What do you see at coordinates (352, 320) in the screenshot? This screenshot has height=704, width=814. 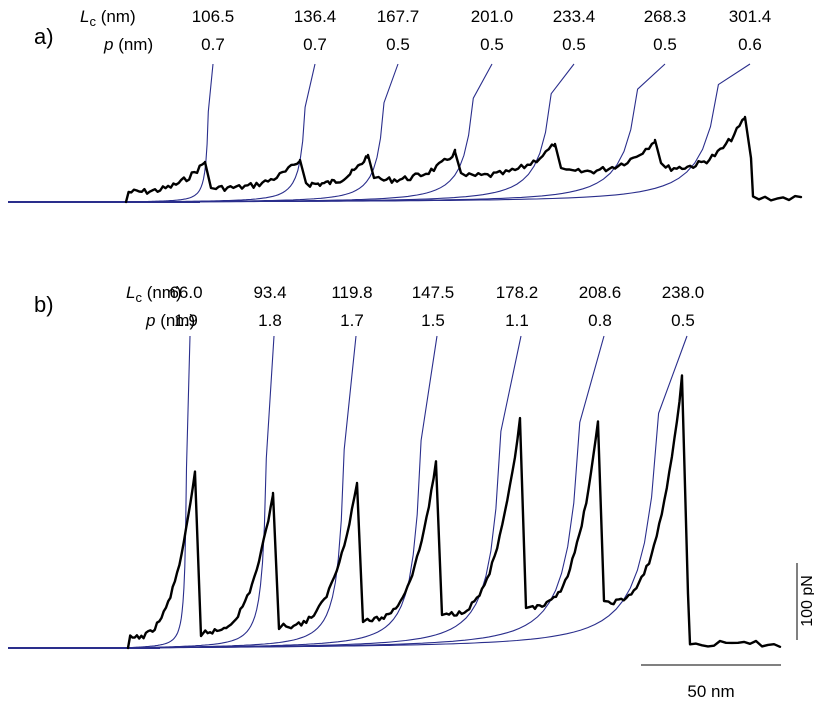 I see `p-value-label: 1.7` at bounding box center [352, 320].